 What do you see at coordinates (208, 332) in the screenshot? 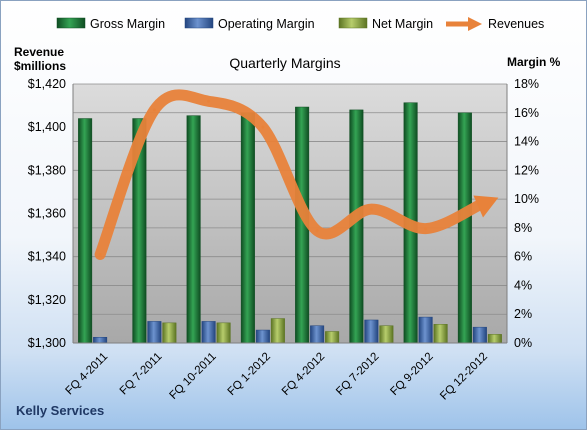
I see `bar-operating-margin-fq-10-2011` at bounding box center [208, 332].